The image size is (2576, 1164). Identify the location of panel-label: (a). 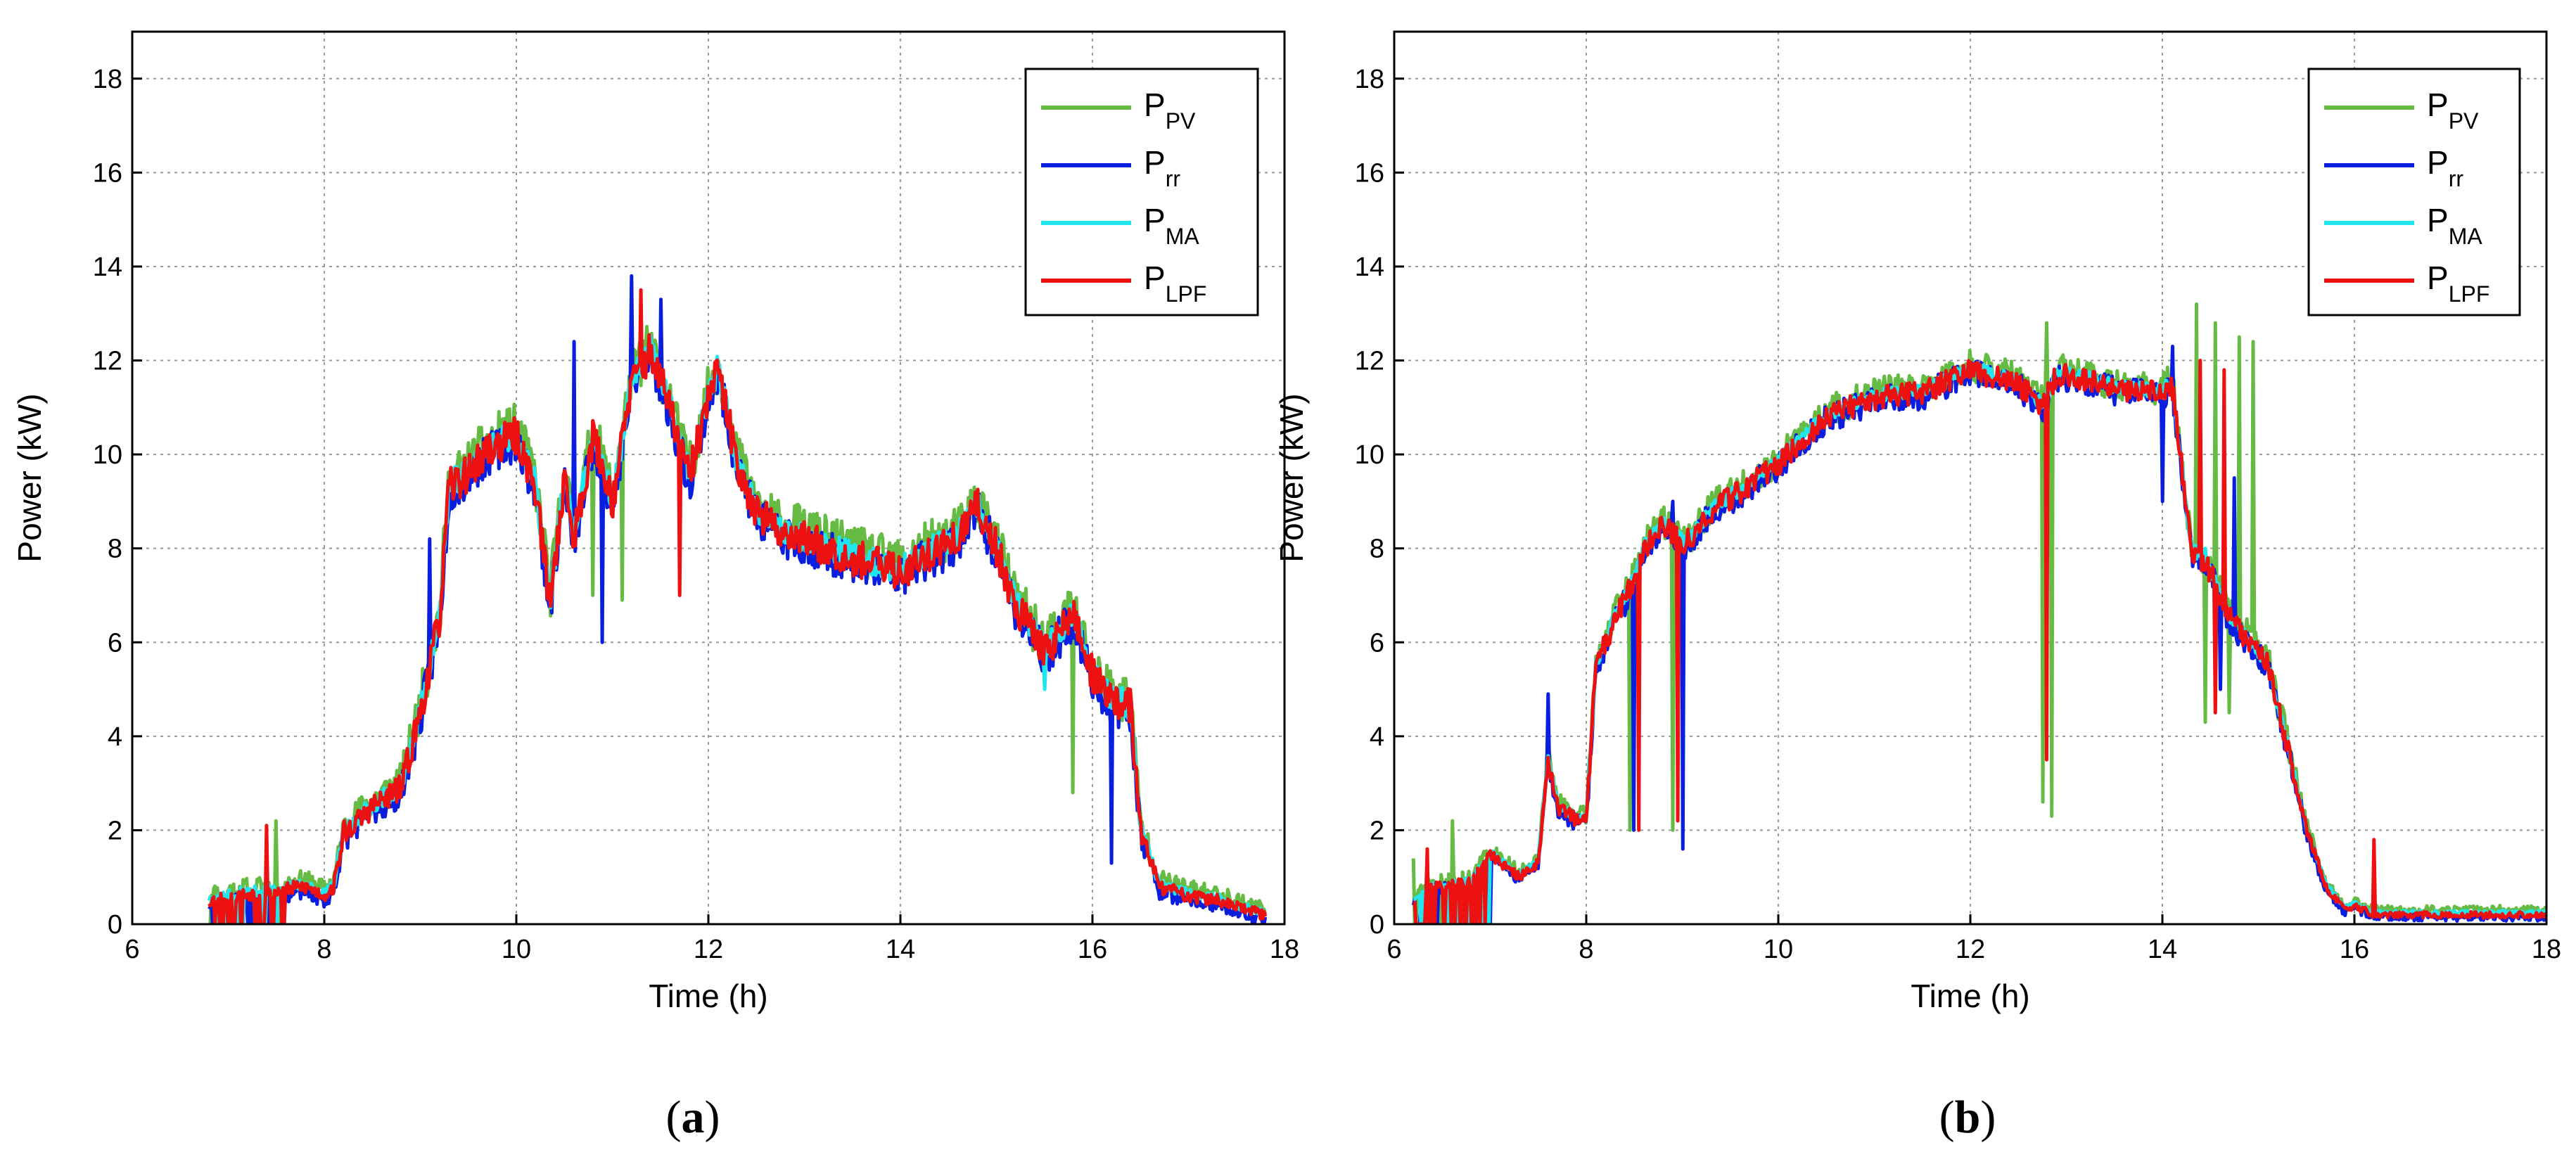
(693, 1117).